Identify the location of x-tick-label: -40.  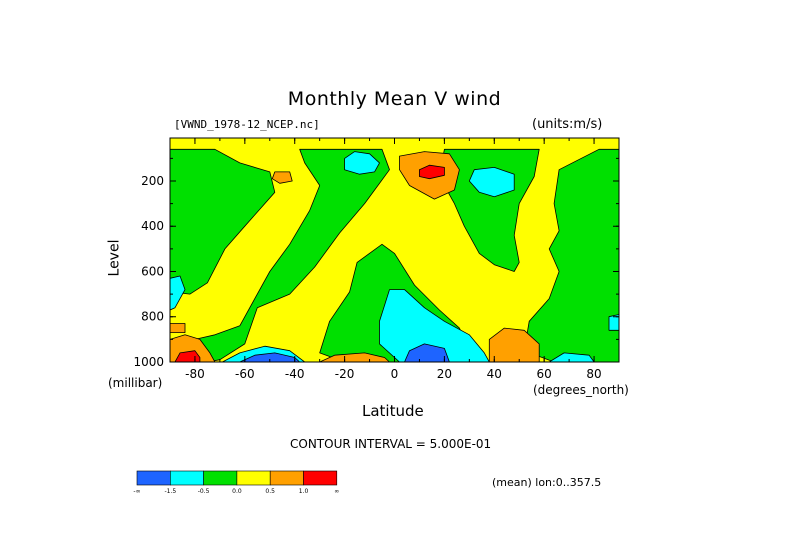
(295, 374).